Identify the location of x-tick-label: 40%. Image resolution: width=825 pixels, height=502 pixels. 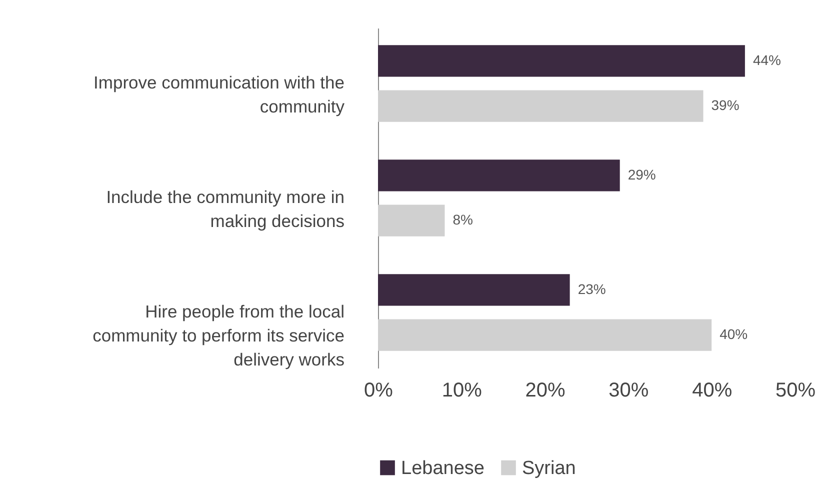
(712, 391).